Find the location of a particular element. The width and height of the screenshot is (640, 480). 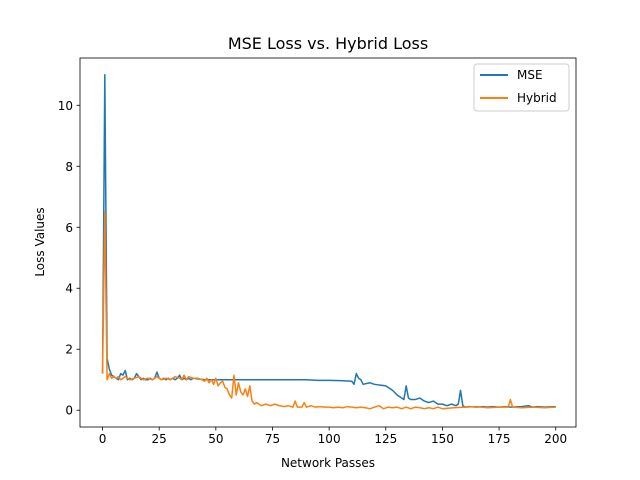

y-tick-label: 0 is located at coordinates (69, 411).